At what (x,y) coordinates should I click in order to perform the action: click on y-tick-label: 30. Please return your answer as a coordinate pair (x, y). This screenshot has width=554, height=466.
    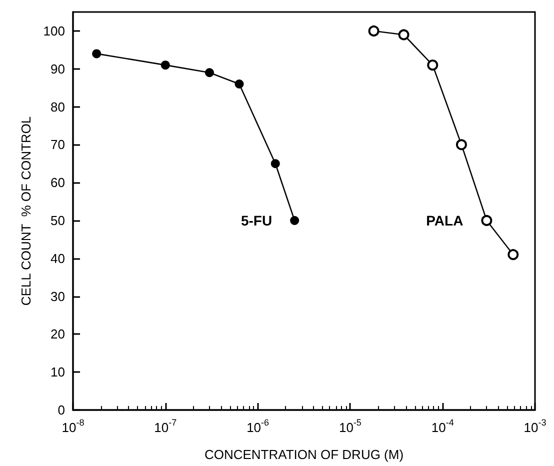
    Looking at the image, I should click on (57, 296).